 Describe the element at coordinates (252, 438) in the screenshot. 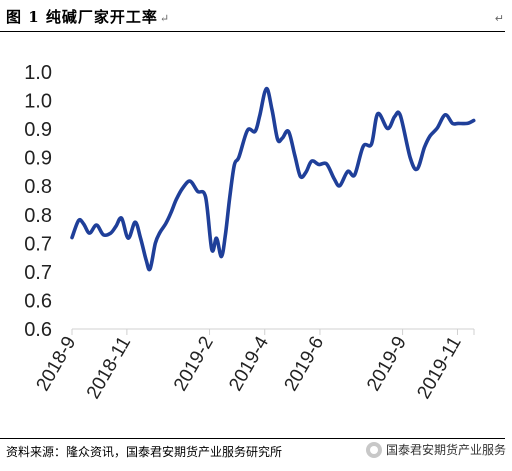

I see `bottom-rule` at that location.